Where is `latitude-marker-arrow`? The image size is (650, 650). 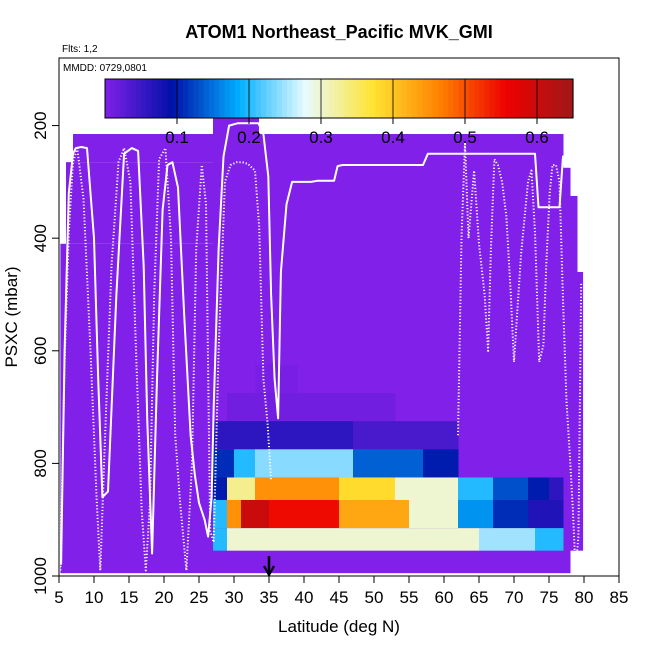
latitude-marker-arrow is located at coordinates (269, 567).